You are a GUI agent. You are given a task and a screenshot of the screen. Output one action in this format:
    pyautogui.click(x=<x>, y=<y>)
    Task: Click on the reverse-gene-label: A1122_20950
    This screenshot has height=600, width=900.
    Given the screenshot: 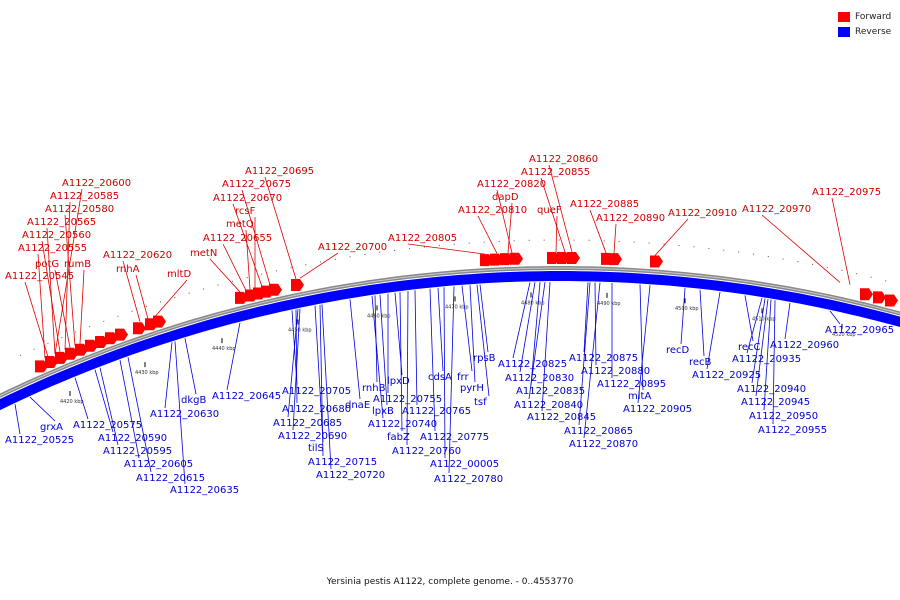 What is the action you would take?
    pyautogui.click(x=783, y=416)
    